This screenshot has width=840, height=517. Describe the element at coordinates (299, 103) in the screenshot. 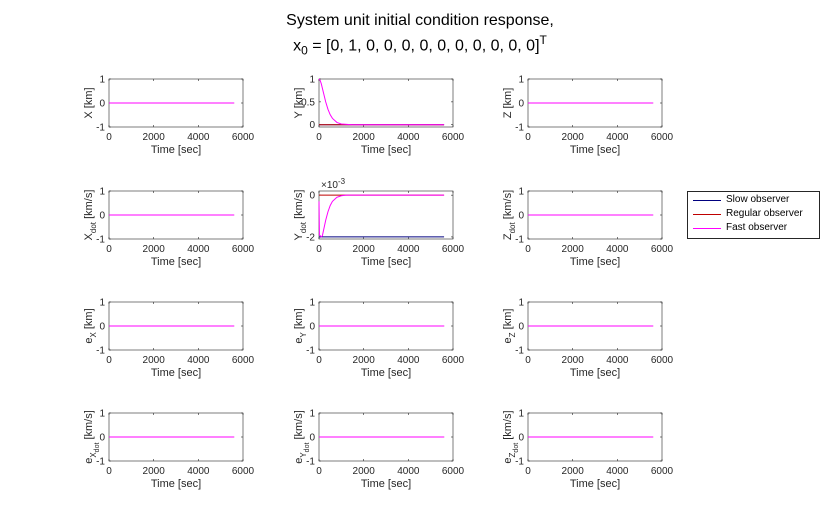

I see `y-axis-label: Y [km]` at that location.